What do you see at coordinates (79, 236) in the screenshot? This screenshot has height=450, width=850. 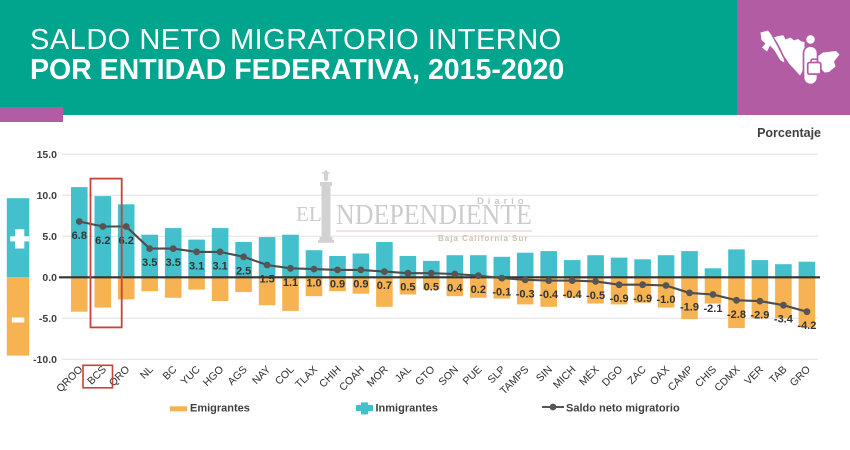 I see `svg-text: 6.8` at bounding box center [79, 236].